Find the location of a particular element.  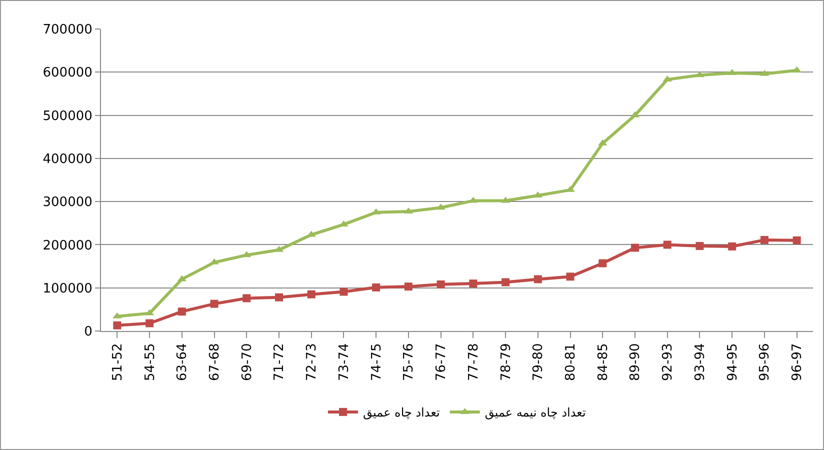

x-tick-label: 71-72 is located at coordinates (280, 362).